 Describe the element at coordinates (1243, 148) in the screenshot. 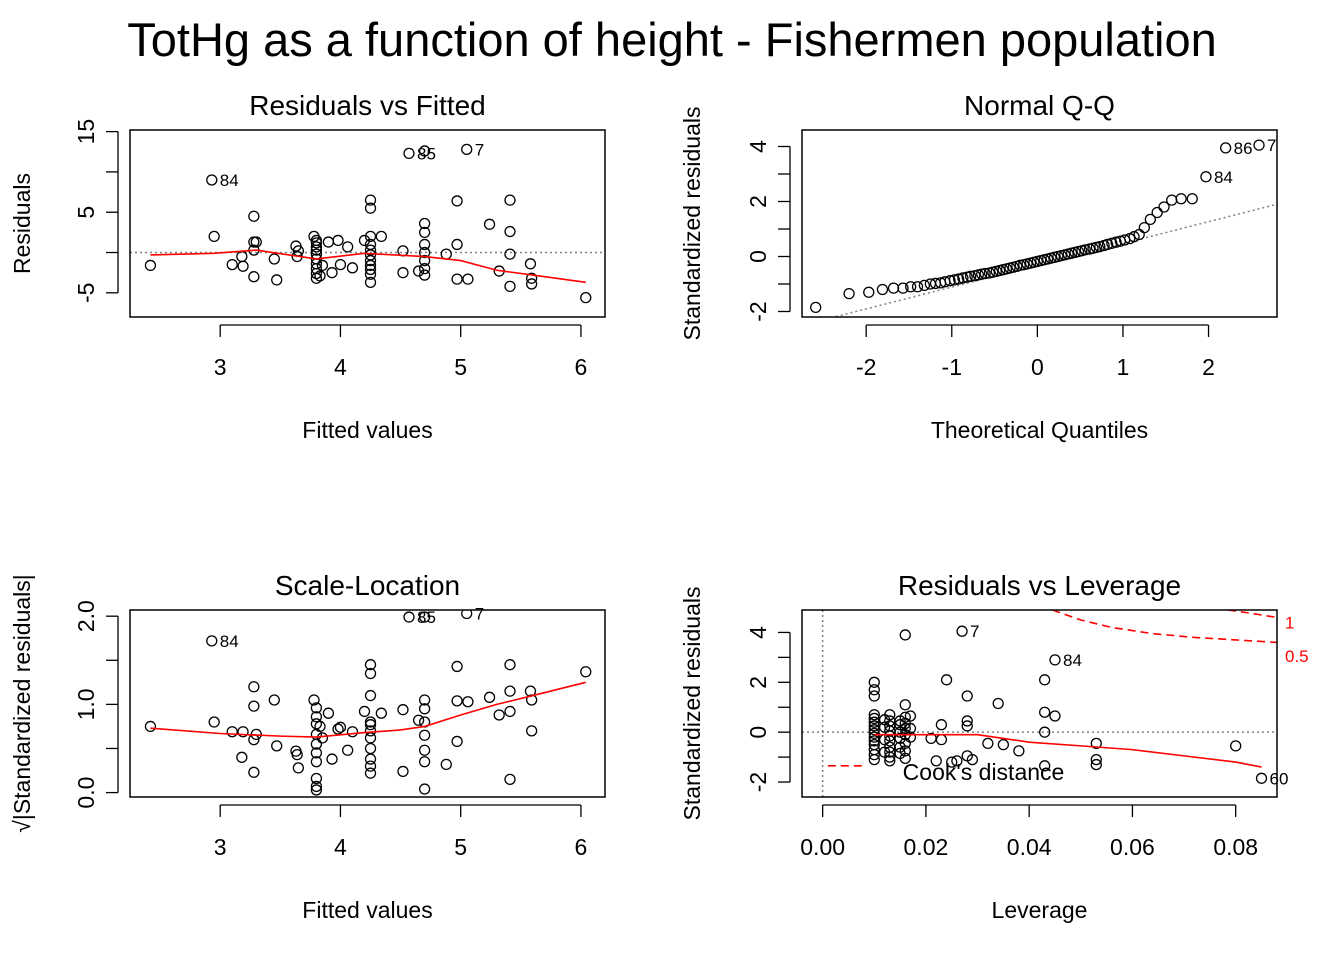

I see `point-label: 86` at that location.